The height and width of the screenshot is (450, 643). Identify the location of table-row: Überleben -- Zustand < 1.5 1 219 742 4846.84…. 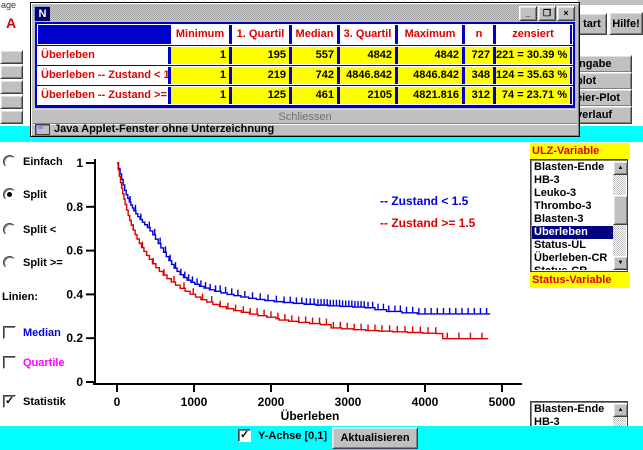
(305, 75).